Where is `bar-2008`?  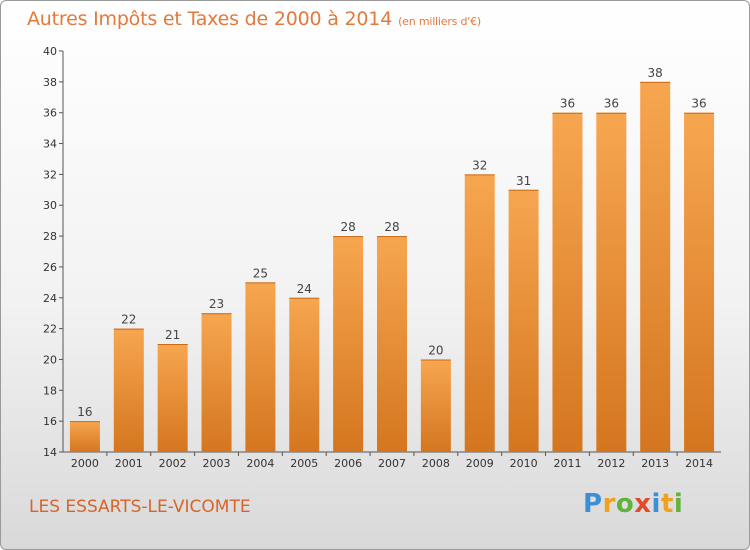 bar-2008 is located at coordinates (435, 405).